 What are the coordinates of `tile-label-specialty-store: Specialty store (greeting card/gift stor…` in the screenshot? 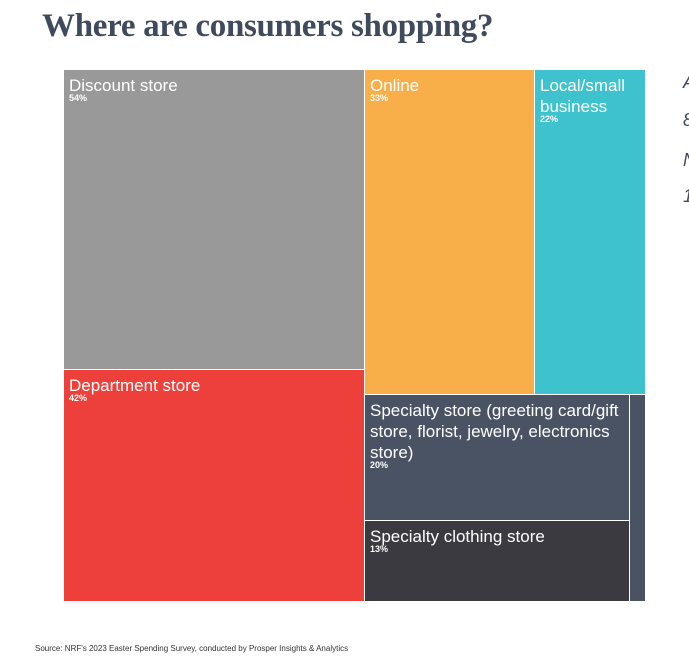 It's located at (494, 431).